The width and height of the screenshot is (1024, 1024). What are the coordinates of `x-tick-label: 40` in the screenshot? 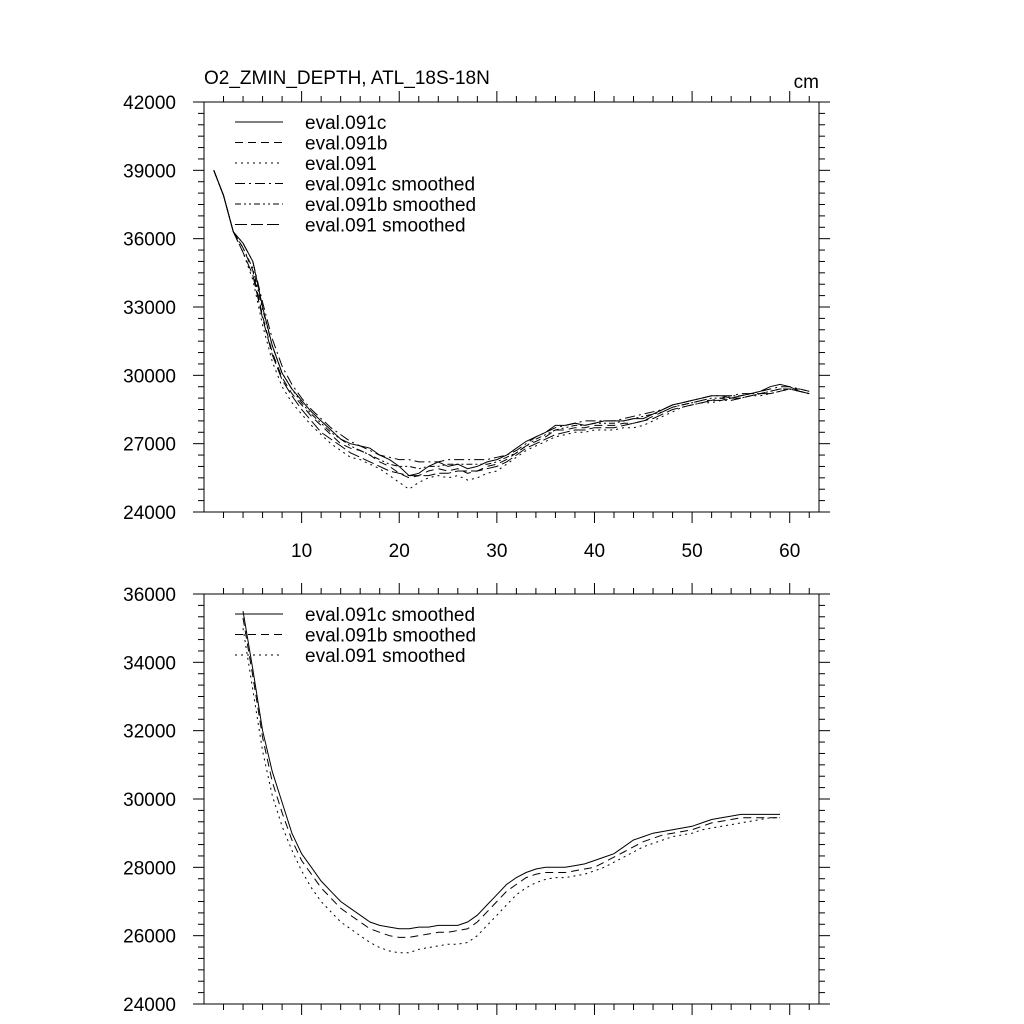 It's located at (594, 551).